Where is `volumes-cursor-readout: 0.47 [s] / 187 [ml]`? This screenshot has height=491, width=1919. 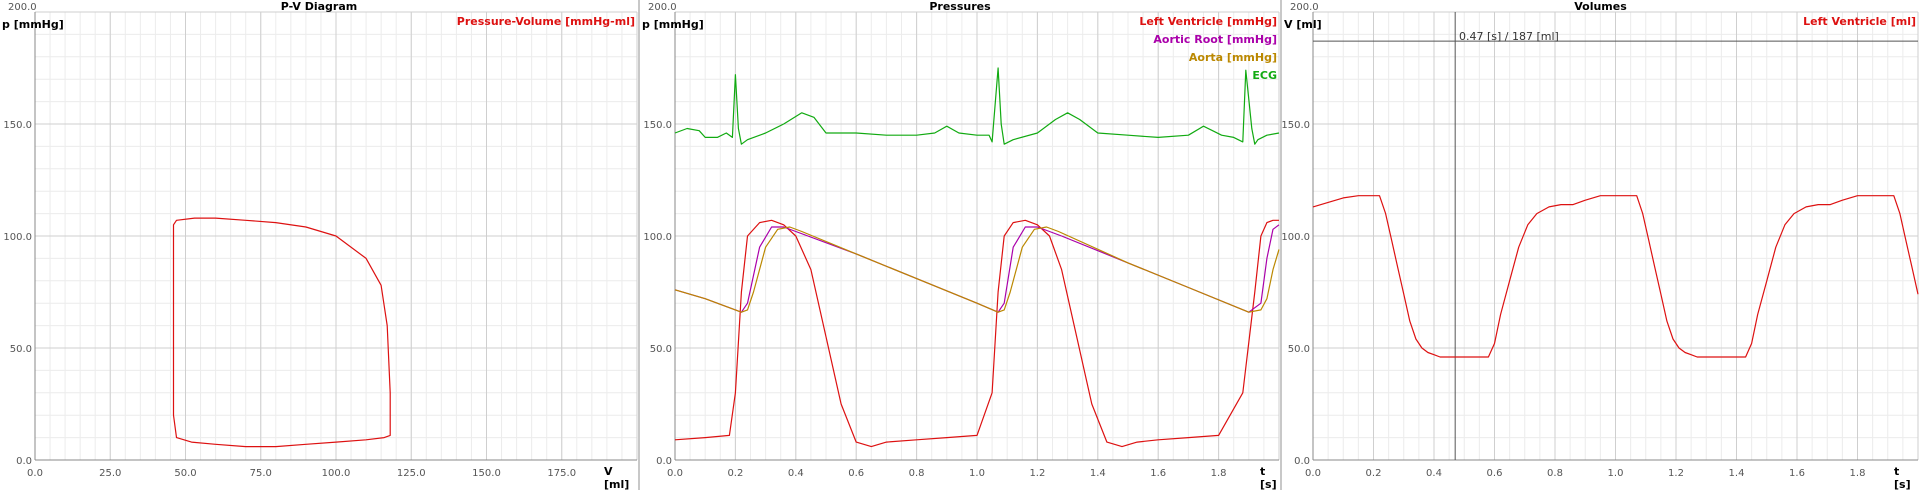 volumes-cursor-readout: 0.47 [s] / 187 [ml] is located at coordinates (1509, 36).